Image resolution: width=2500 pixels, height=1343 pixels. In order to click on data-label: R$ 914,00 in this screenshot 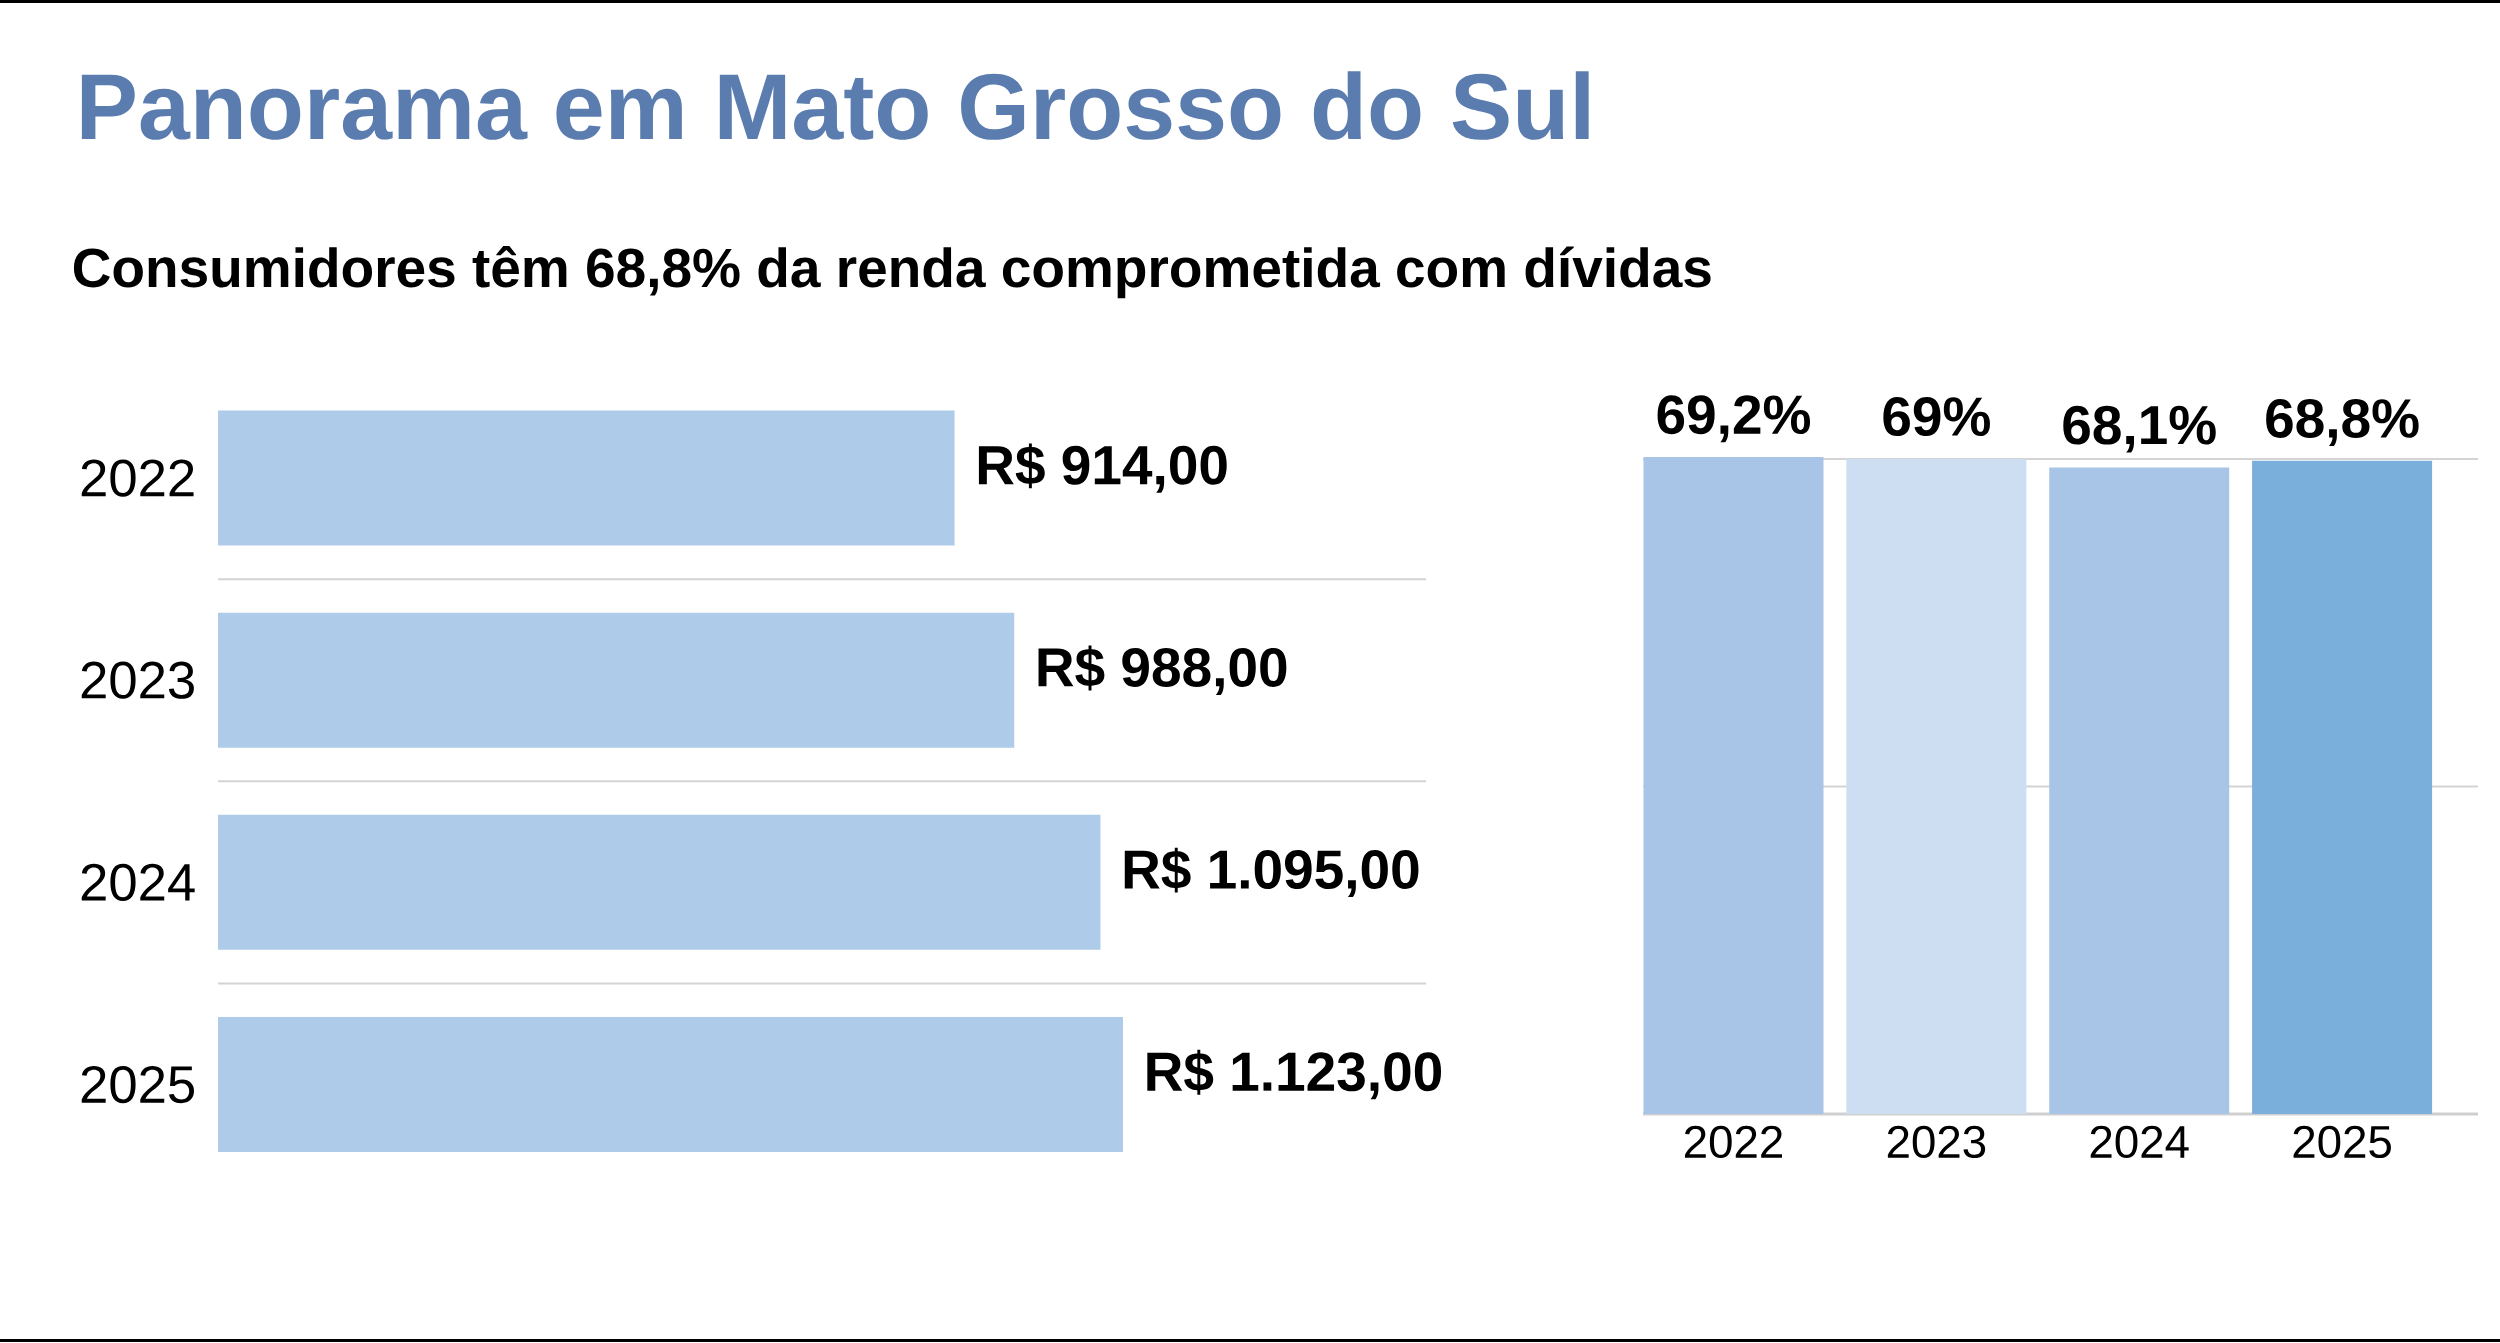, I will do `click(1102, 468)`.